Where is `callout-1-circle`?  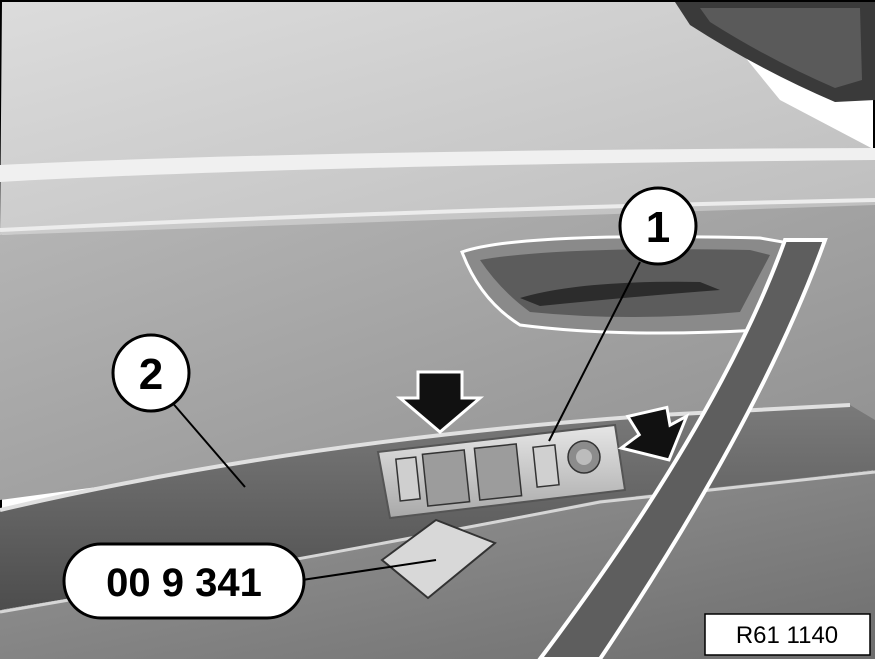 callout-1-circle is located at coordinates (658, 226).